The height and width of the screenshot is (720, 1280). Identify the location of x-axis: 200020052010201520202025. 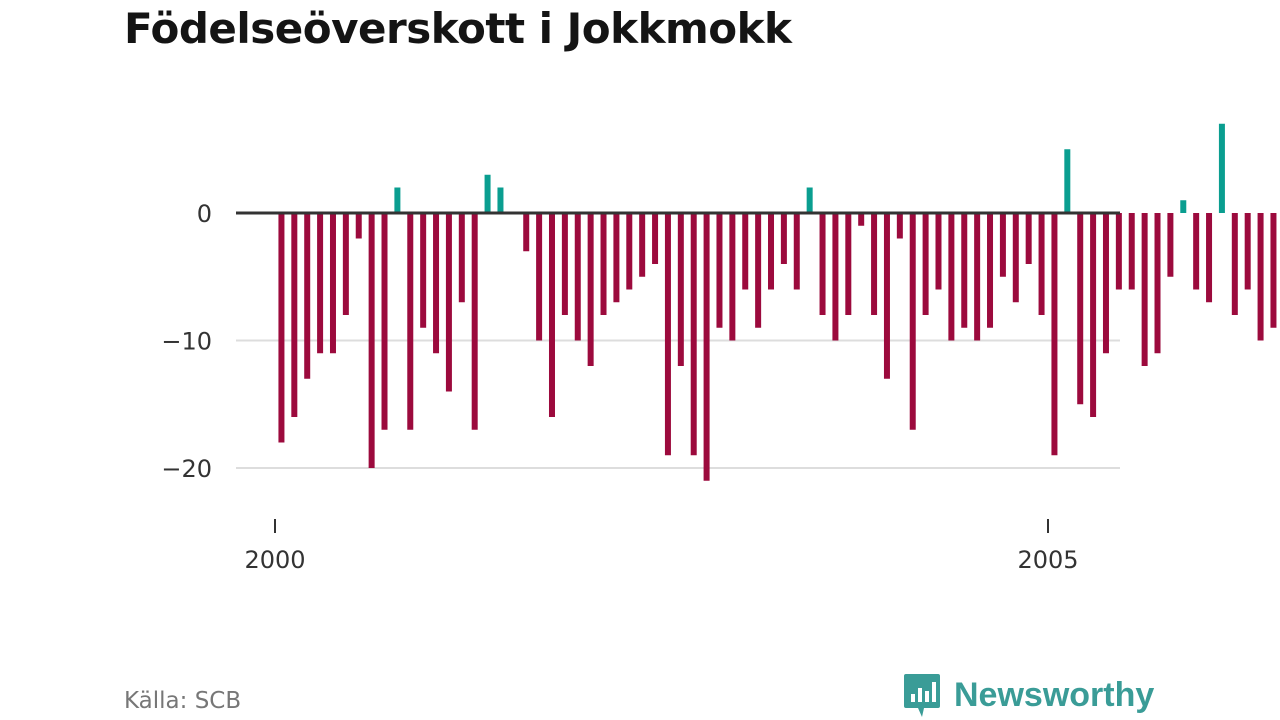
(661, 546).